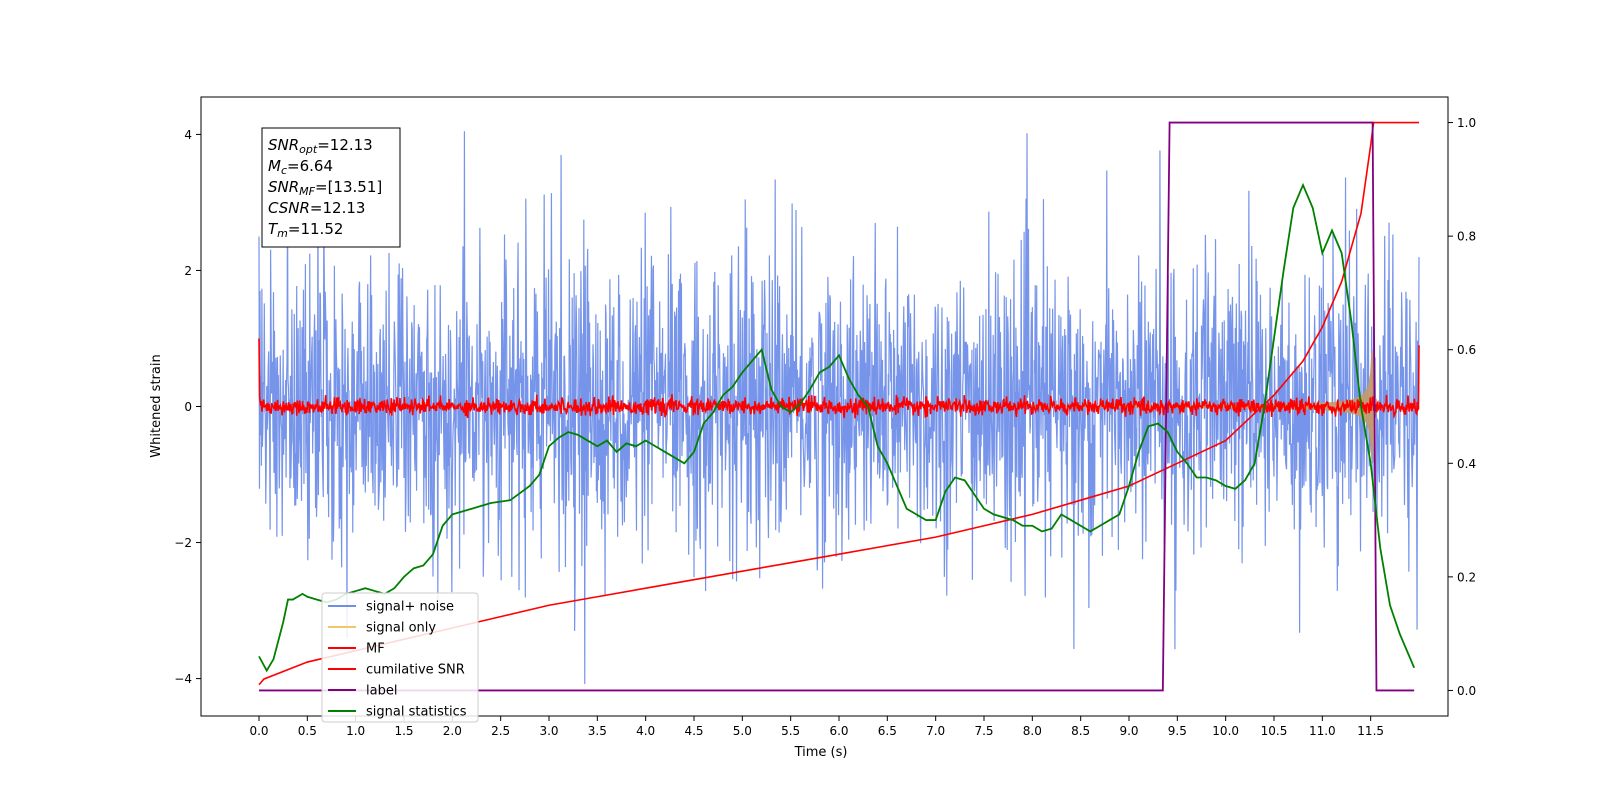 The image size is (1600, 800). What do you see at coordinates (1225, 731) in the screenshot?
I see `x-tick-label: 10.0` at bounding box center [1225, 731].